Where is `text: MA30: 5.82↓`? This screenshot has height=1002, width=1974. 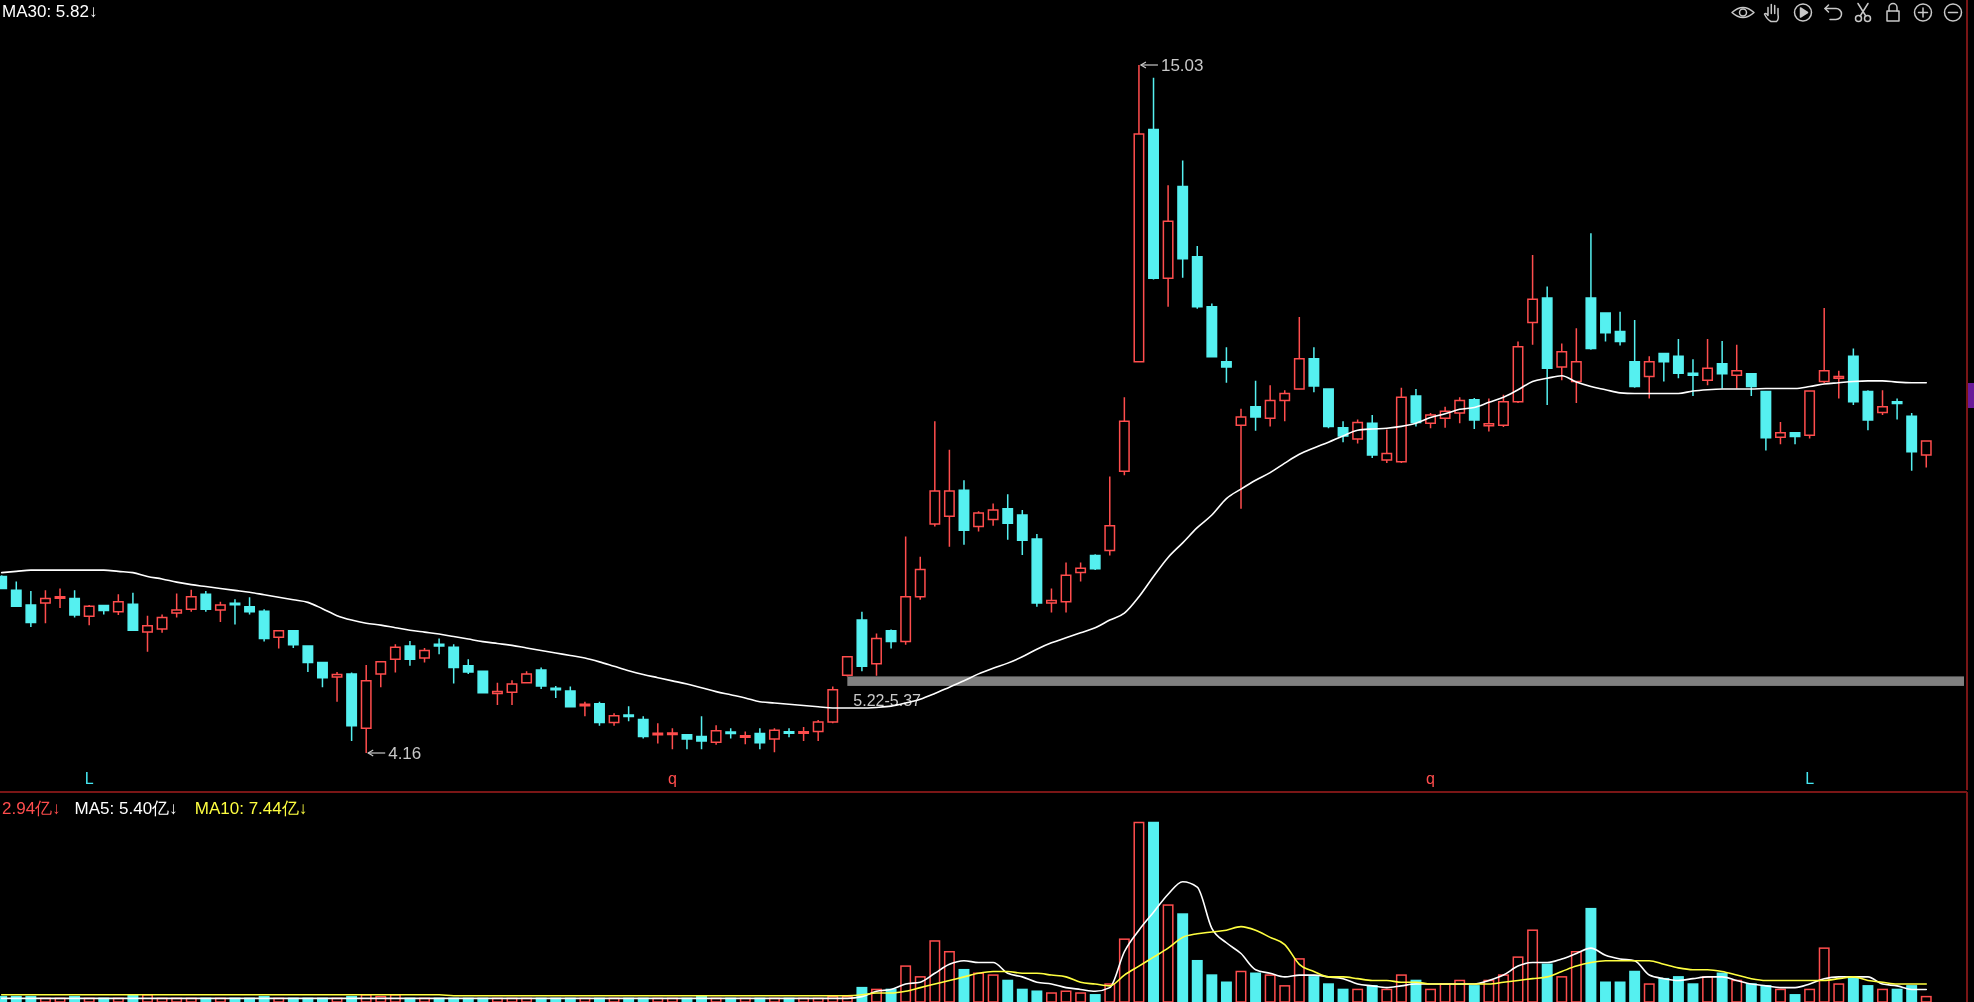 text: MA30: 5.82↓ is located at coordinates (50, 11).